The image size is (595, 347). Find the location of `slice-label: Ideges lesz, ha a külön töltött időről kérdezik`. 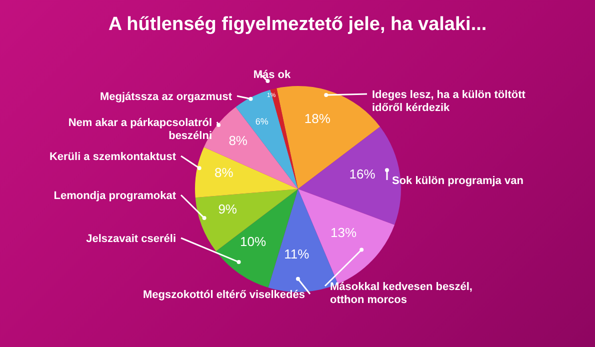

slice-label: Ideges lesz, ha a külön töltött időről kérdezik is located at coordinates (449, 101).